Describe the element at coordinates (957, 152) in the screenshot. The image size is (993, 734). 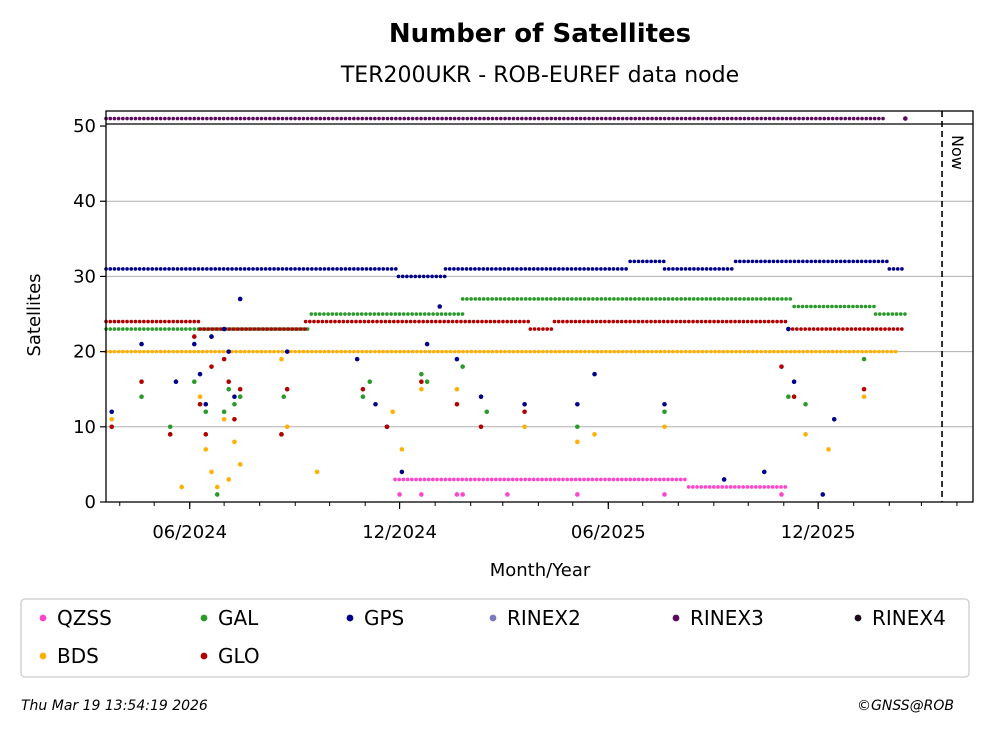
I see `now-marker-label: Now` at that location.